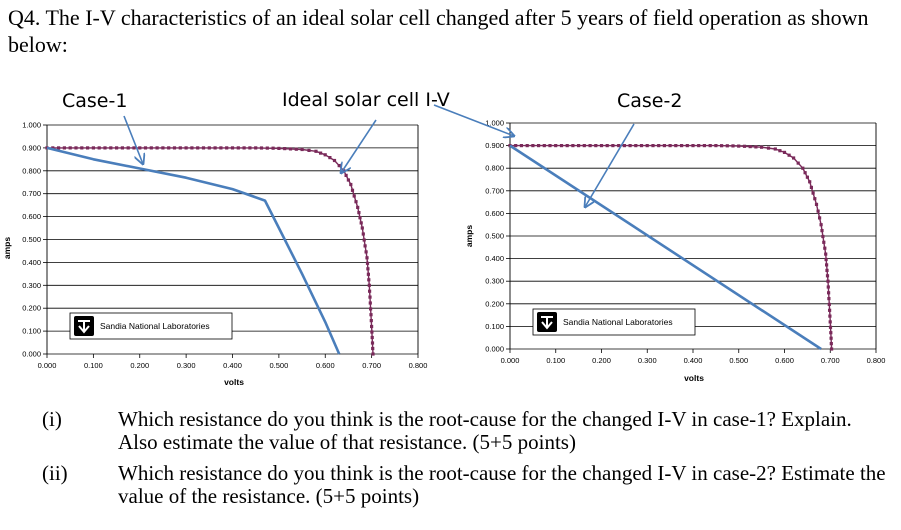  Describe the element at coordinates (649, 101) in the screenshot. I see `case-2-label: Case-2` at that location.